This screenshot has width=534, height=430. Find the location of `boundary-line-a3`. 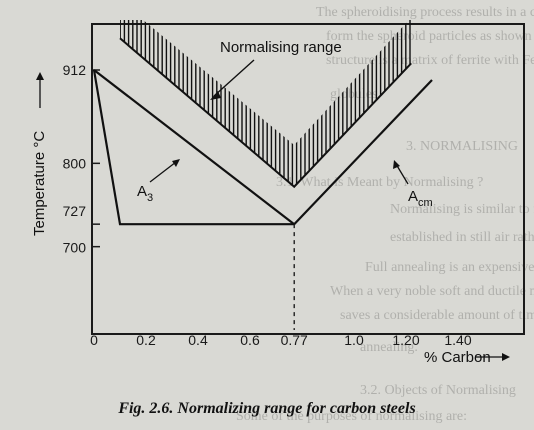

boundary-line-a3 is located at coordinates (194, 147).